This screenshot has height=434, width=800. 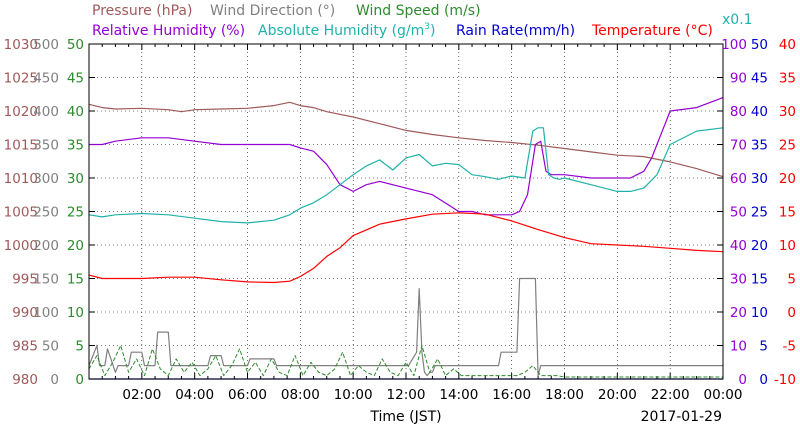 What do you see at coordinates (25, 313) in the screenshot?
I see `y-tick-label-pressure: 990` at bounding box center [25, 313].